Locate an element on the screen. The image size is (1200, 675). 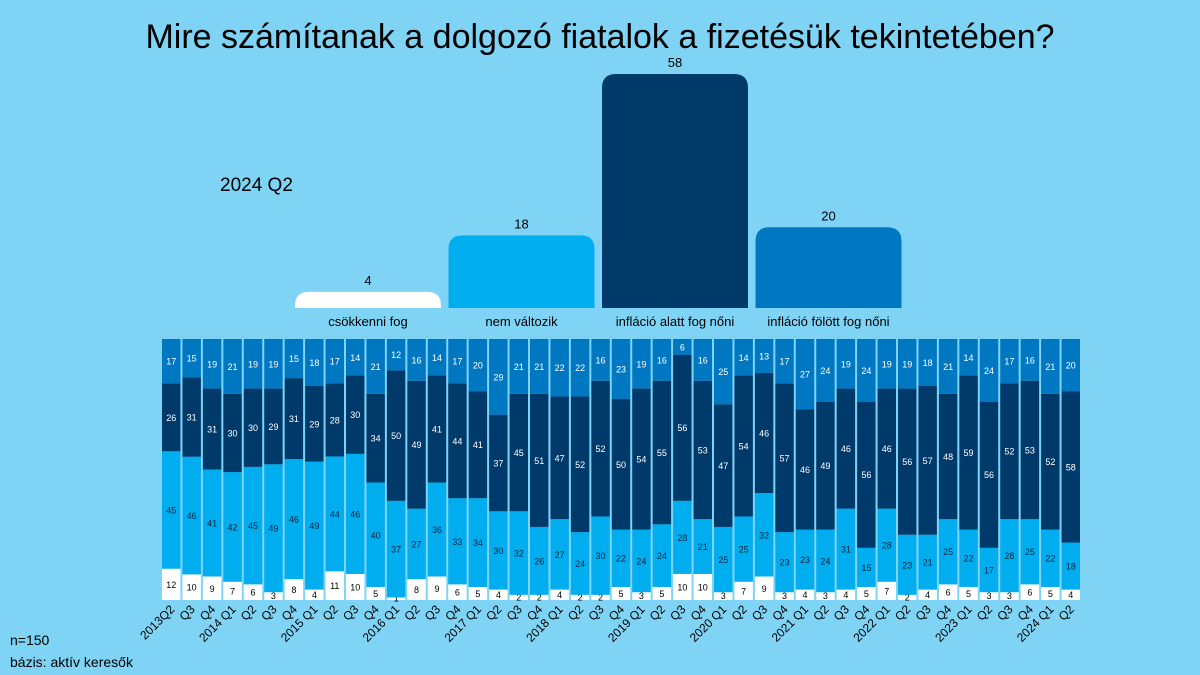
segment-value-label: 49 is located at coordinates (314, 526).